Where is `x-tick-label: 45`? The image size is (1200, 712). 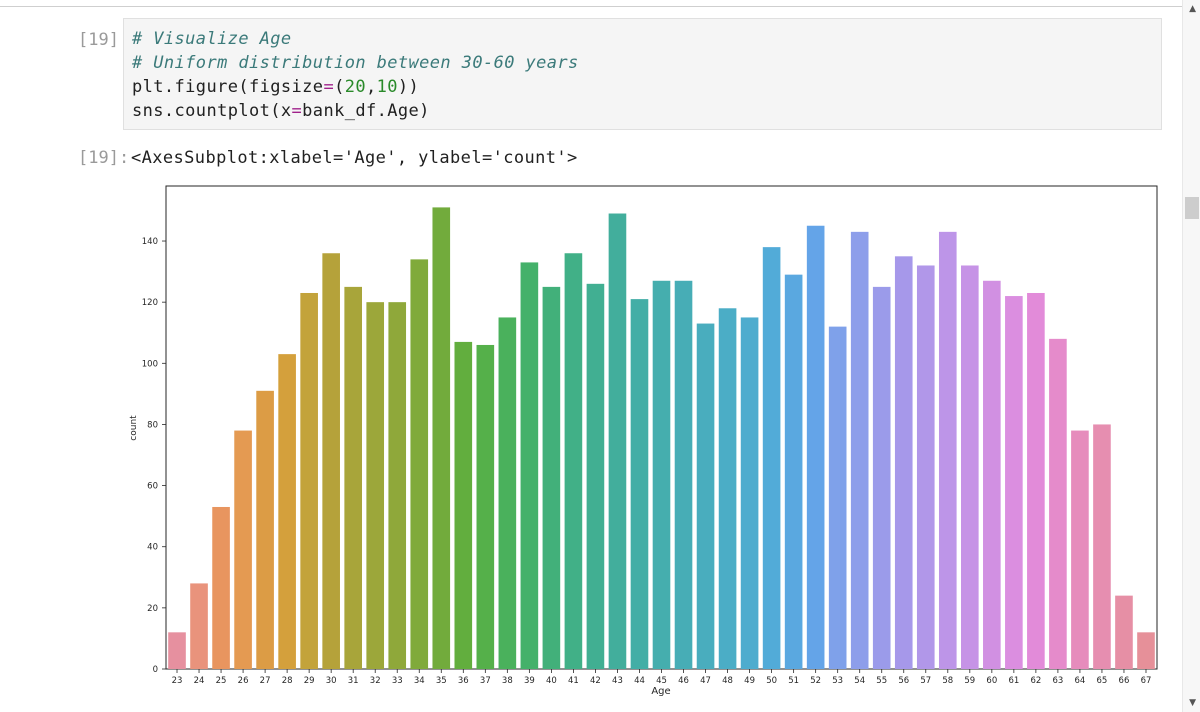 x-tick-label: 45 is located at coordinates (661, 681).